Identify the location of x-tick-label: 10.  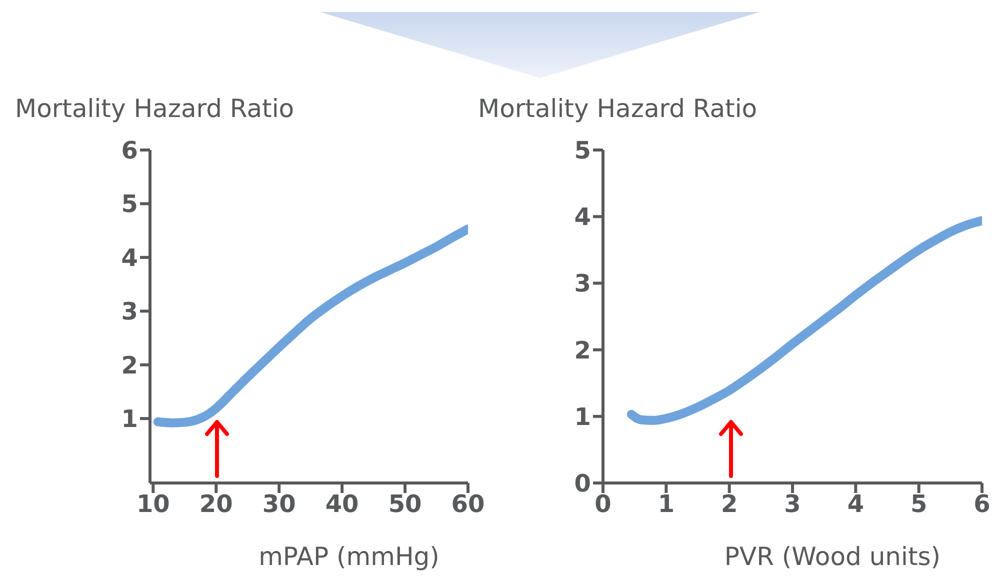
(153, 504).